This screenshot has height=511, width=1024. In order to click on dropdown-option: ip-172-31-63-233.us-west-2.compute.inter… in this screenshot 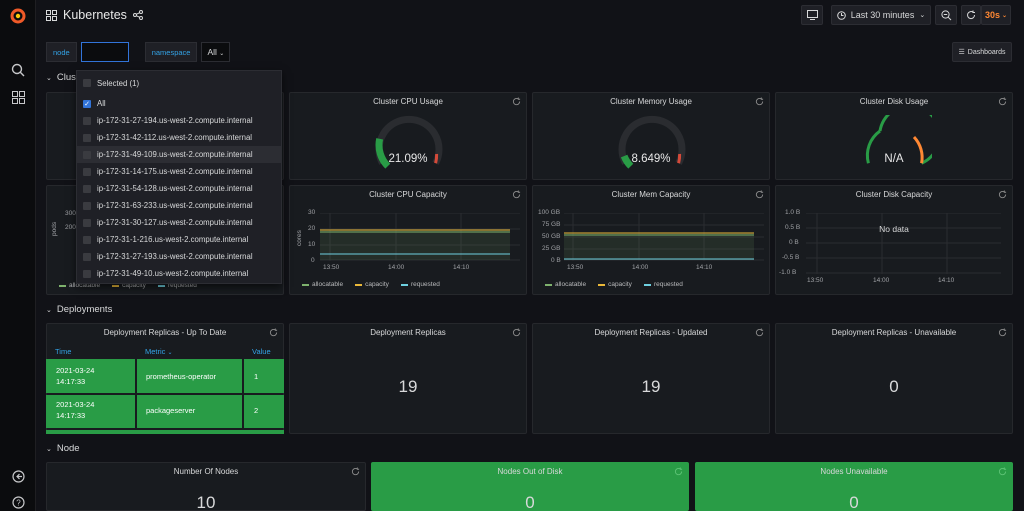, I will do `click(179, 205)`.